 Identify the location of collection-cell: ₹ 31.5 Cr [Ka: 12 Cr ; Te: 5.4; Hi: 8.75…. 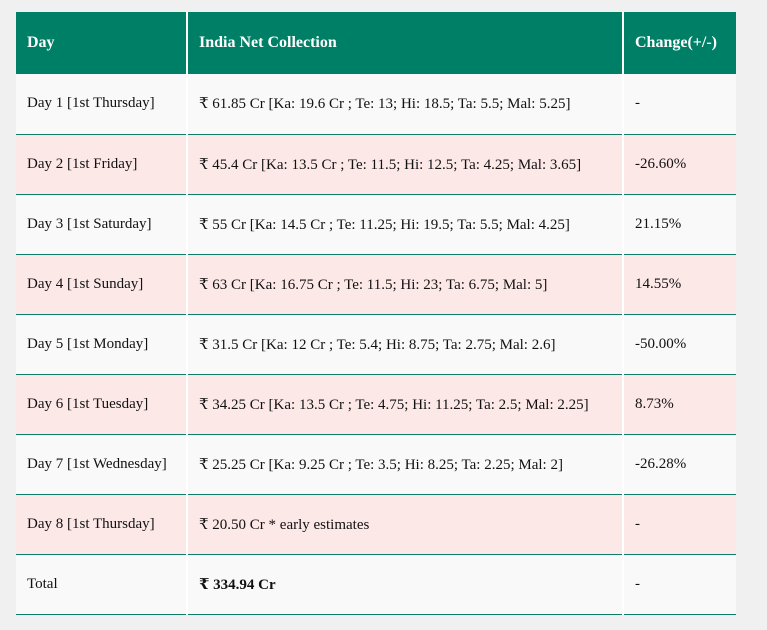
(404, 344).